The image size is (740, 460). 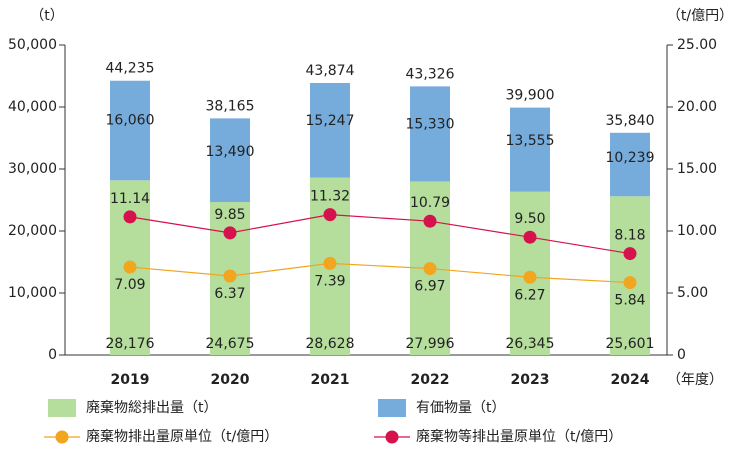 I want to click on legend-label: 廃棄物総排出量（t）, so click(x=152, y=407).